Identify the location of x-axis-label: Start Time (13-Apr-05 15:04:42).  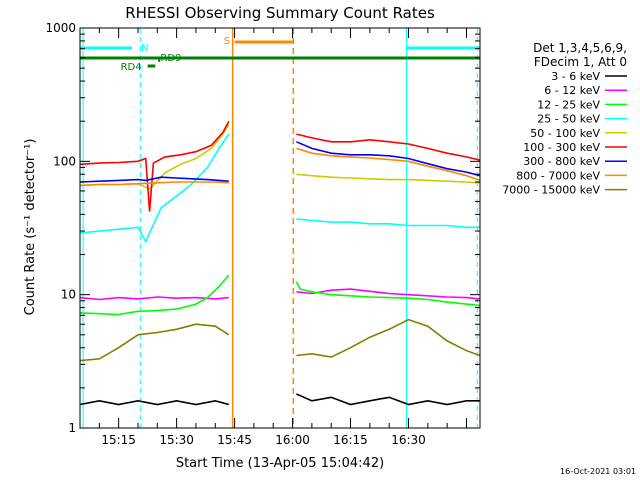
(280, 463).